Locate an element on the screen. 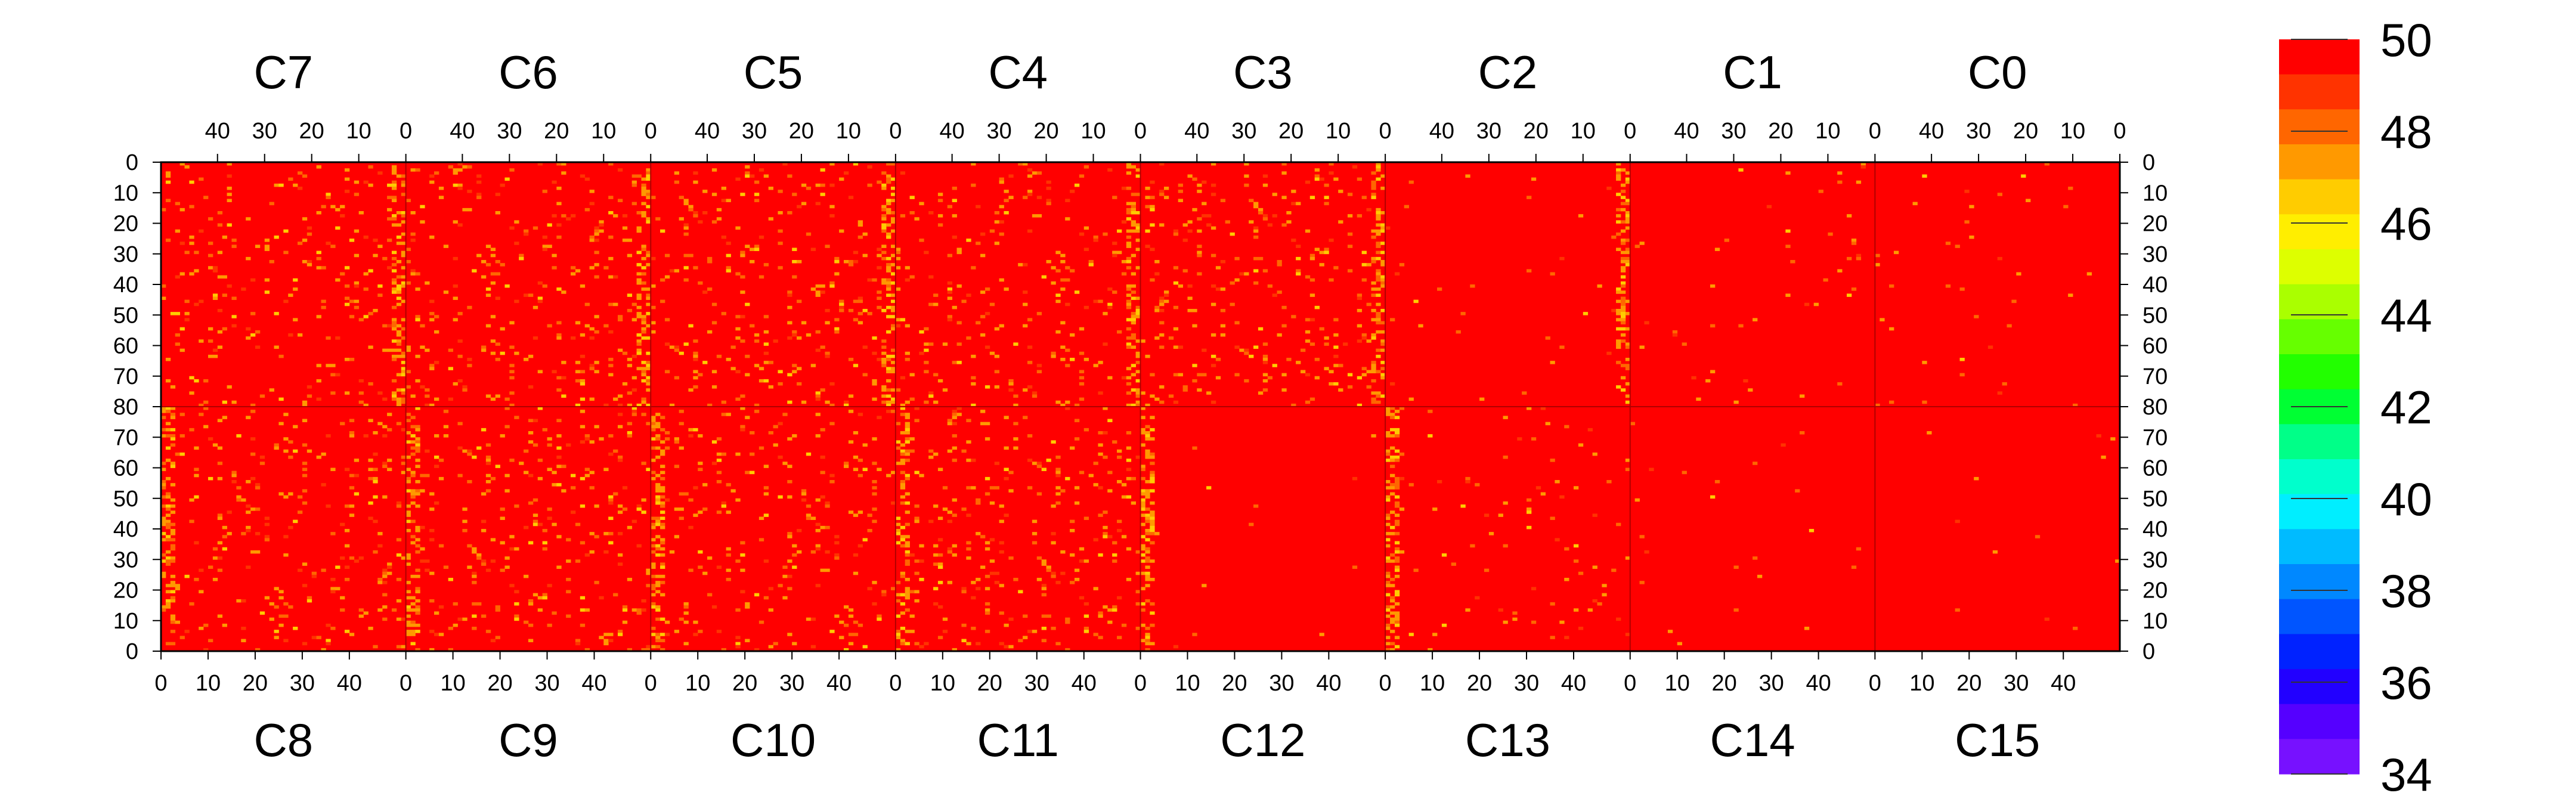 The height and width of the screenshot is (805, 2576). right-row-tick-label: 0 is located at coordinates (2148, 652).